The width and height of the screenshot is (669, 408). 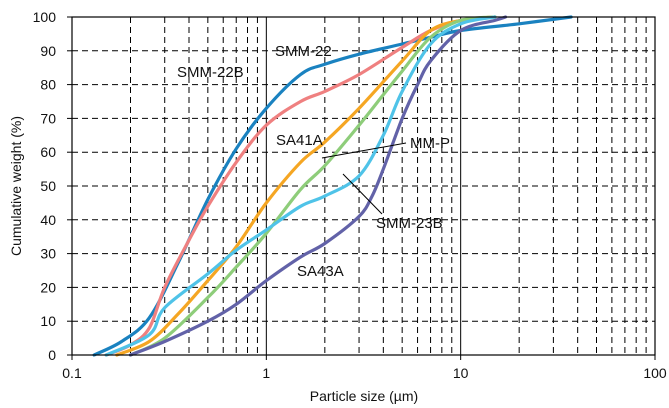 What do you see at coordinates (45, 17) in the screenshot?
I see `y-tick-label: 100` at bounding box center [45, 17].